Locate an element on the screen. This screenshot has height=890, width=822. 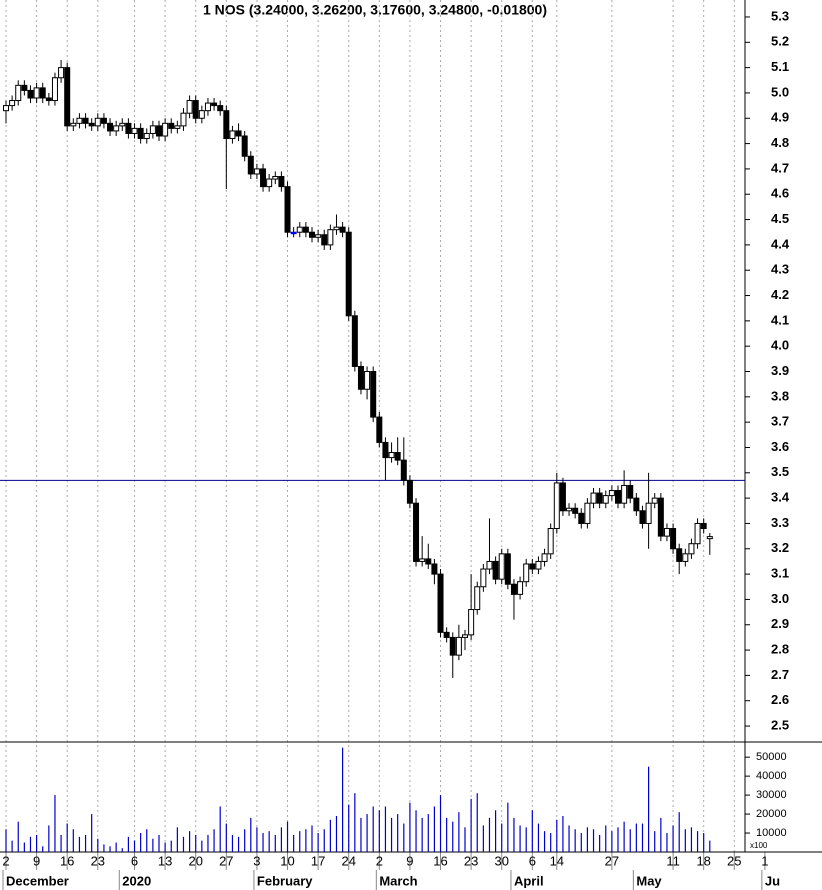
y-tick-label: 5.0 is located at coordinates (780, 91).